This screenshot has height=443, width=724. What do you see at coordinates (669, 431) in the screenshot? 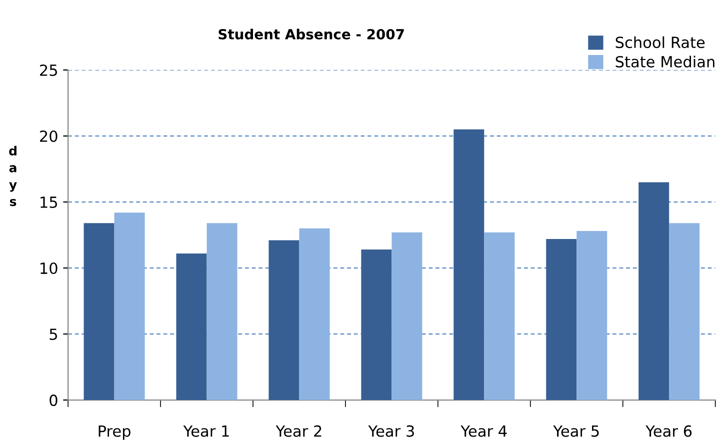
I see `x-tick-label: Year 6` at bounding box center [669, 431].